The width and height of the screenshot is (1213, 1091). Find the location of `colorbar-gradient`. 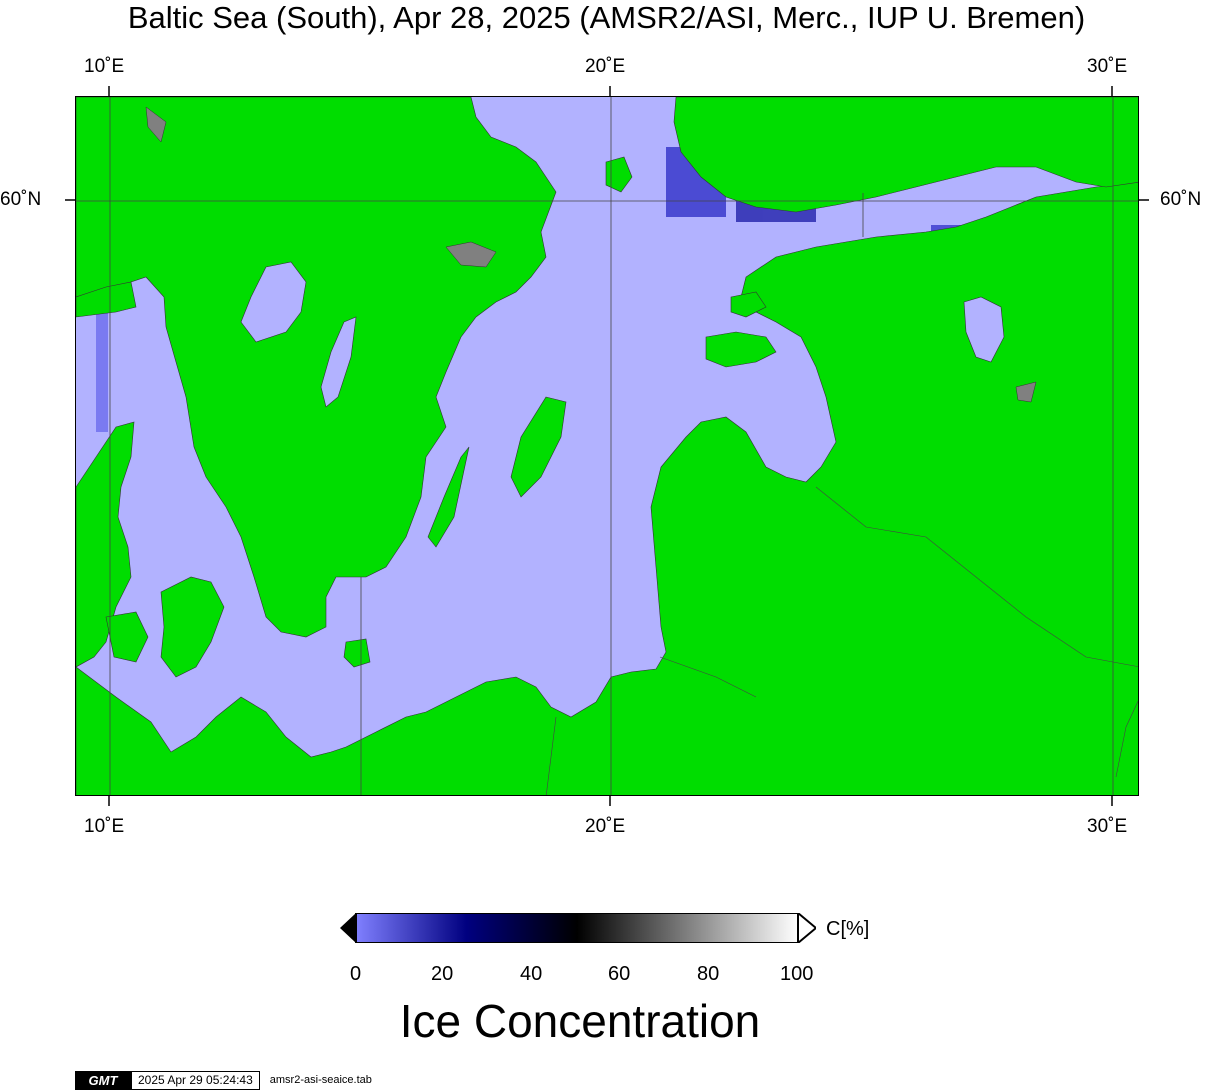

colorbar-gradient is located at coordinates (577, 928).